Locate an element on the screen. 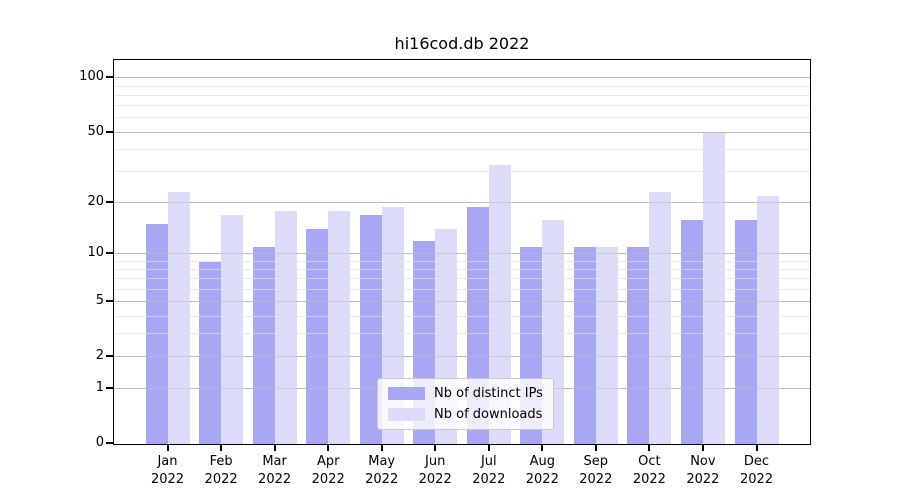 The height and width of the screenshot is (500, 900). y-tick-label: 1 is located at coordinates (99, 388).